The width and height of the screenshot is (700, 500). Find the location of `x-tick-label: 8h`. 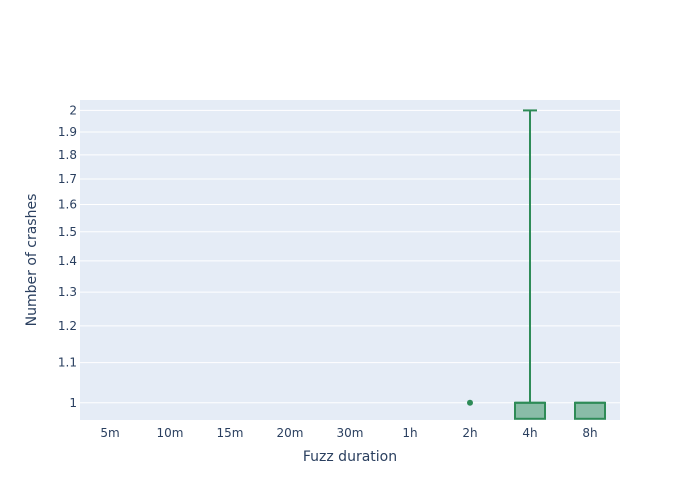

x-tick-label: 8h is located at coordinates (589, 433).